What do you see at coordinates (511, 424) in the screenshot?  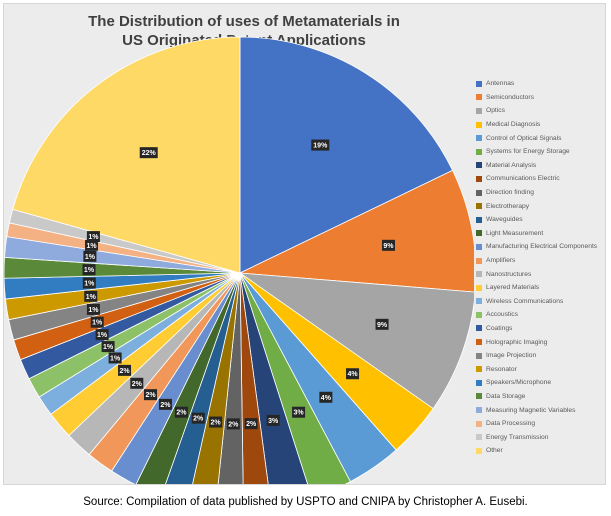 I see `legend-label: Data Processing` at bounding box center [511, 424].